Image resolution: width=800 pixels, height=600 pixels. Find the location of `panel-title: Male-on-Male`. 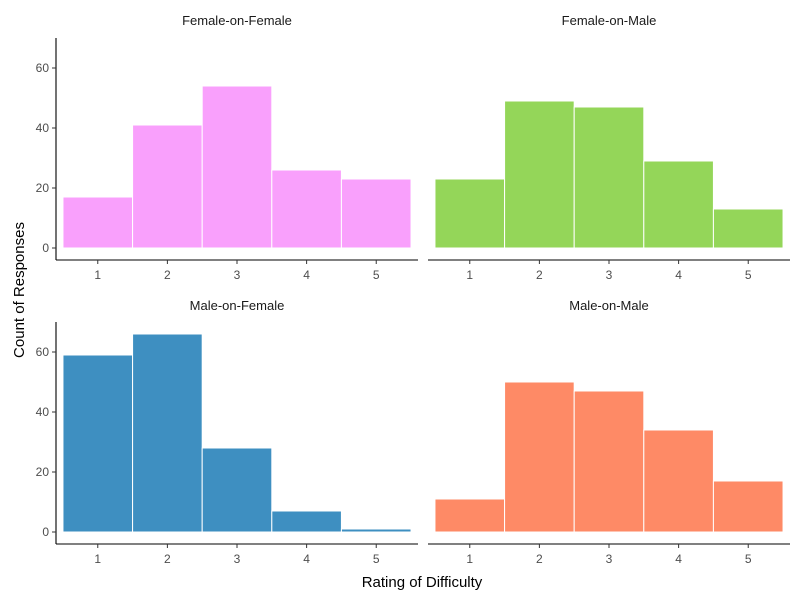

panel-title: Male-on-Male is located at coordinates (608, 305).